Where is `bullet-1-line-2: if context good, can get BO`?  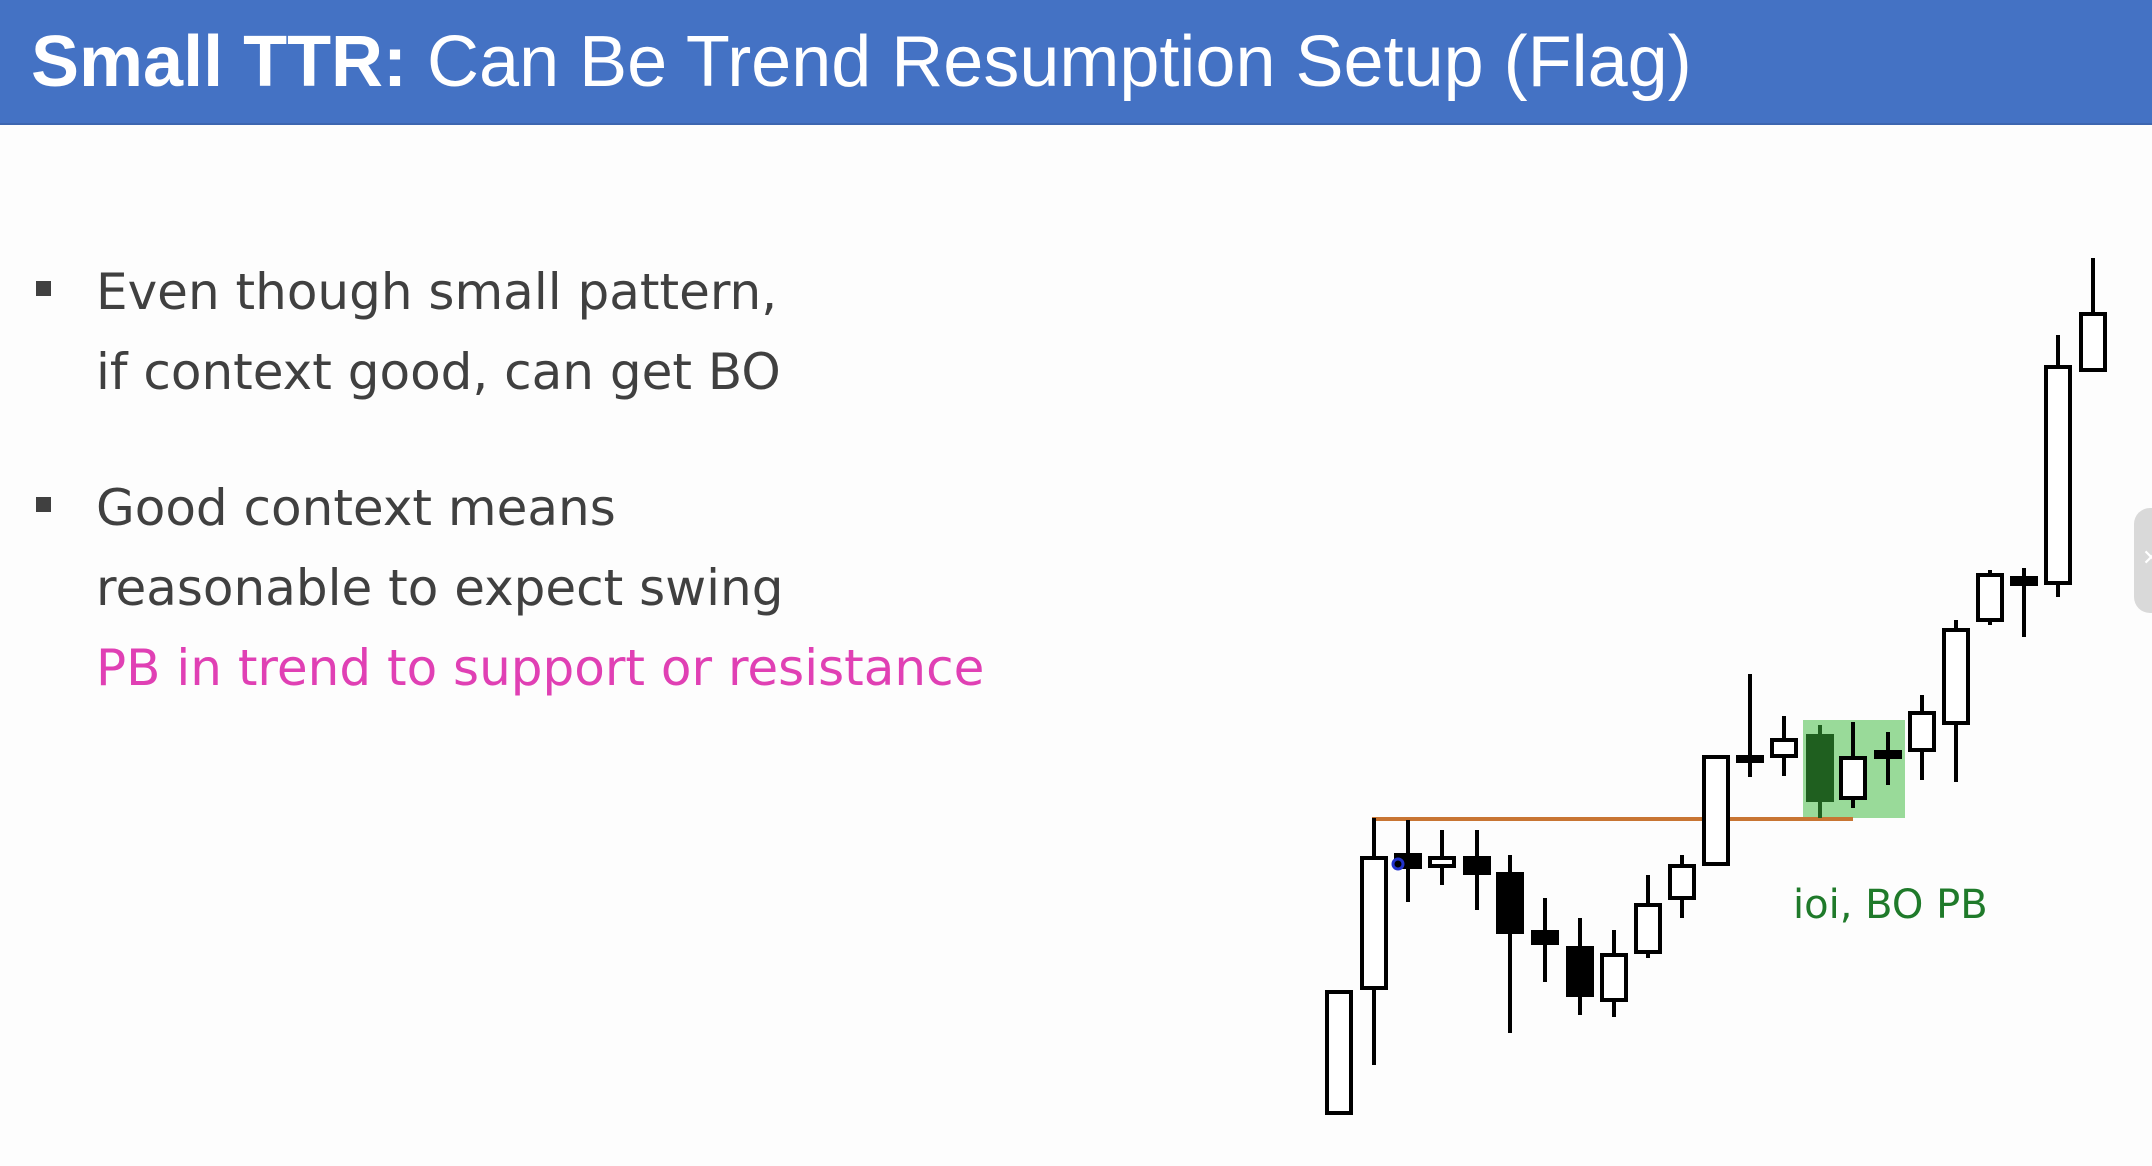 bullet-1-line-2: if context good, can get BO is located at coordinates (438, 372).